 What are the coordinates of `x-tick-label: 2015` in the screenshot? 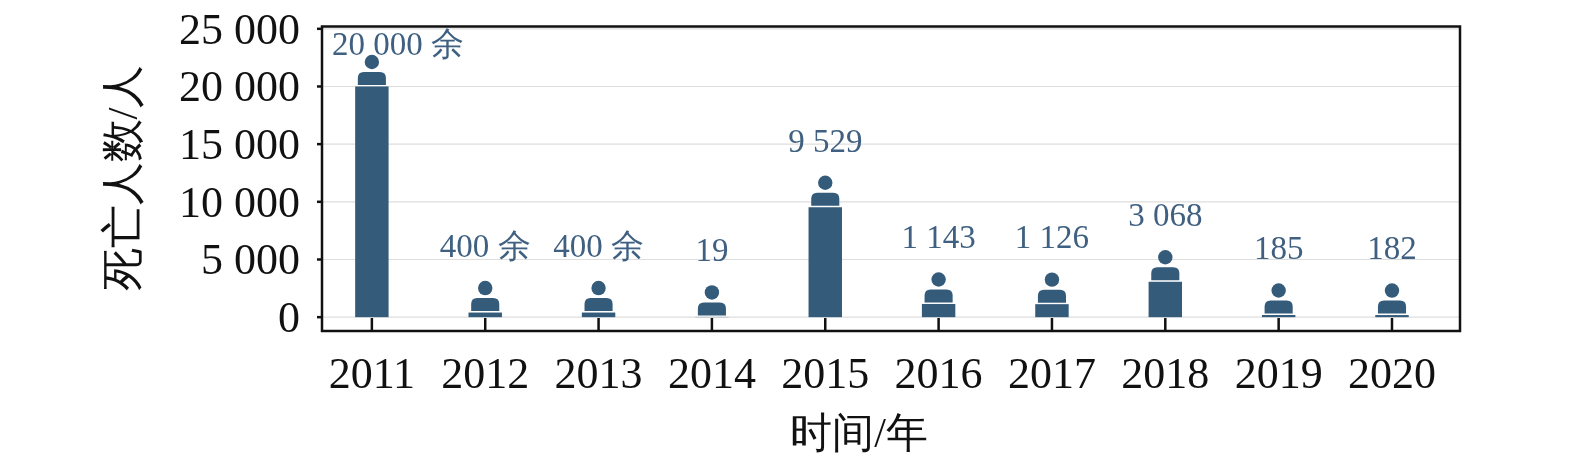 It's located at (825, 373).